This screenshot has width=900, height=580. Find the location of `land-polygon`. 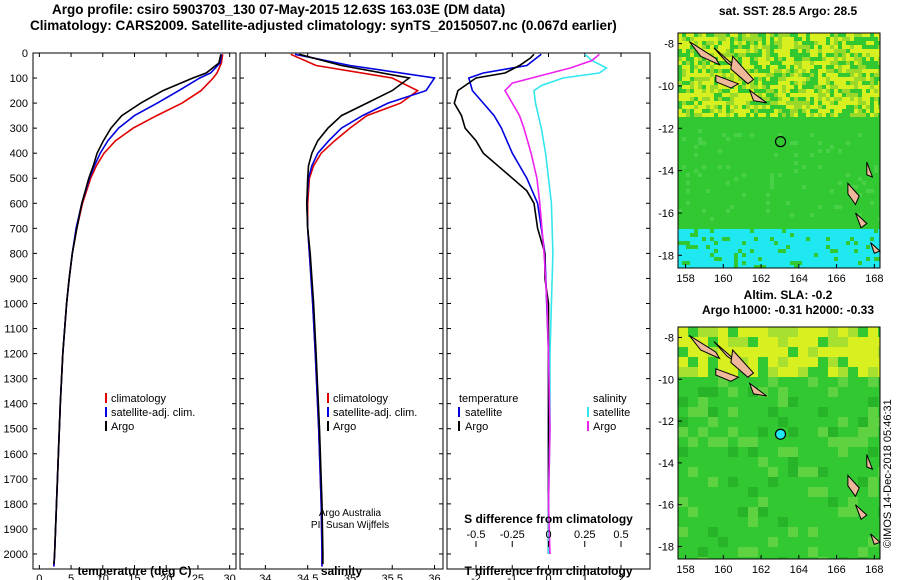

land-polygon is located at coordinates (870, 169).